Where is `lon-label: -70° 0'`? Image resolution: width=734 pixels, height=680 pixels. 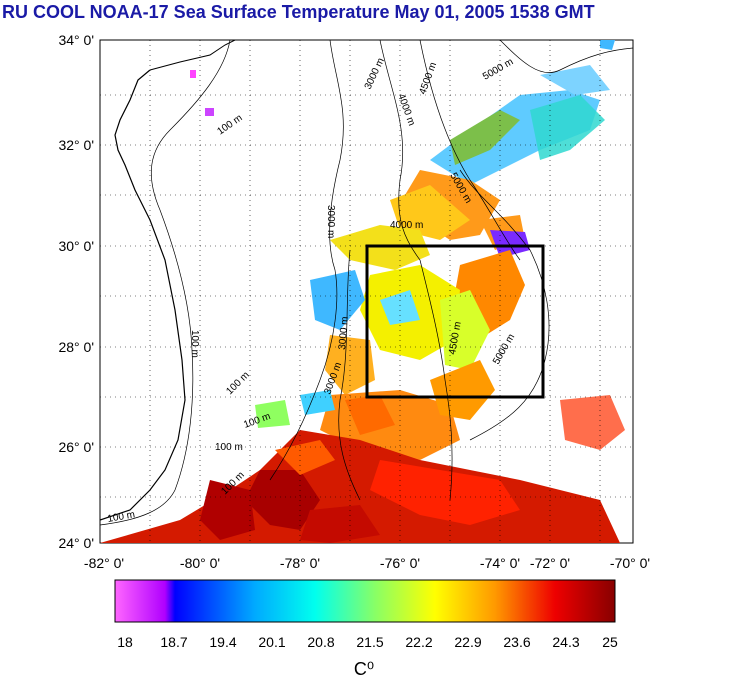 lon-label: -70° 0' is located at coordinates (630, 563).